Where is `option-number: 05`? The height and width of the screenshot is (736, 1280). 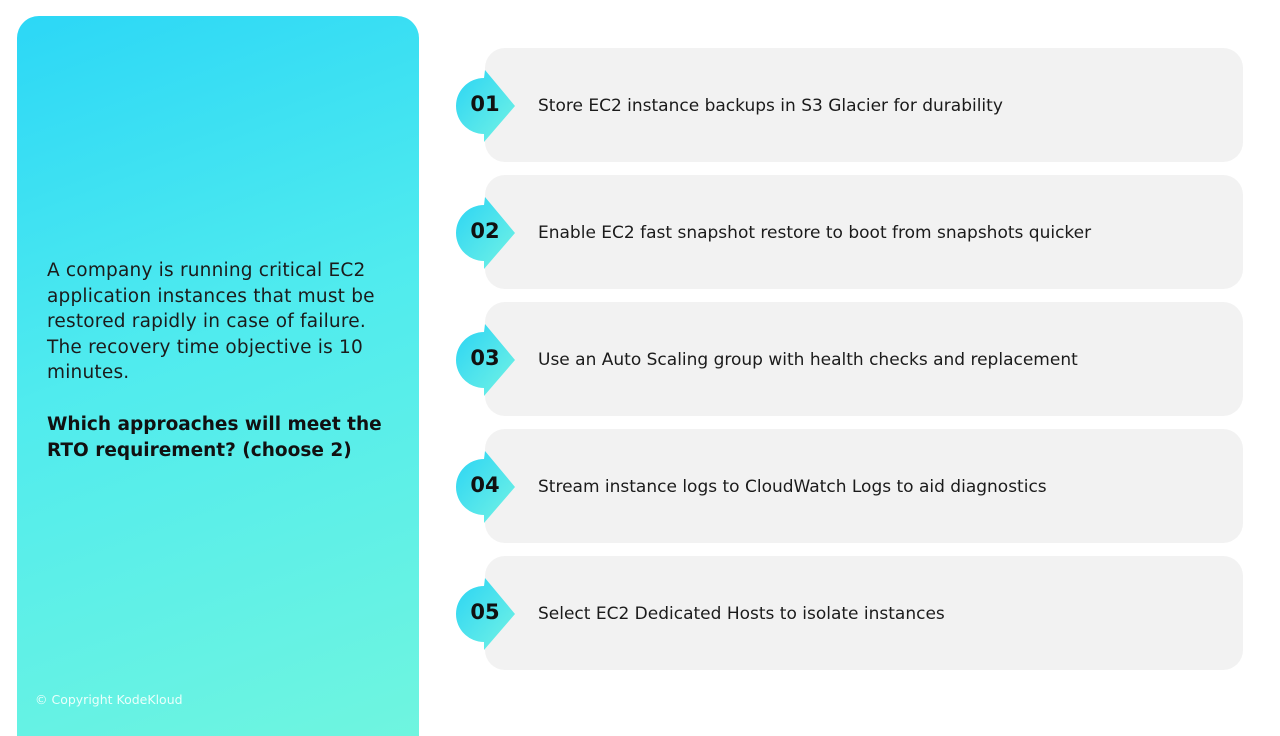 option-number: 05 is located at coordinates (485, 612).